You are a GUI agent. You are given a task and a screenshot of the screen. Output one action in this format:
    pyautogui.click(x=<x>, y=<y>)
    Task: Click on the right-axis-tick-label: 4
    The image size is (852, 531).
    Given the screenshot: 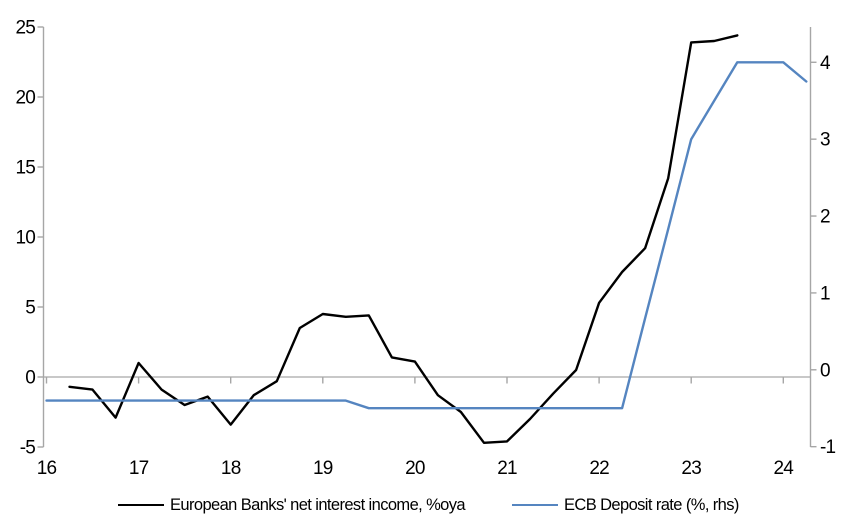 What is the action you would take?
    pyautogui.click(x=825, y=63)
    